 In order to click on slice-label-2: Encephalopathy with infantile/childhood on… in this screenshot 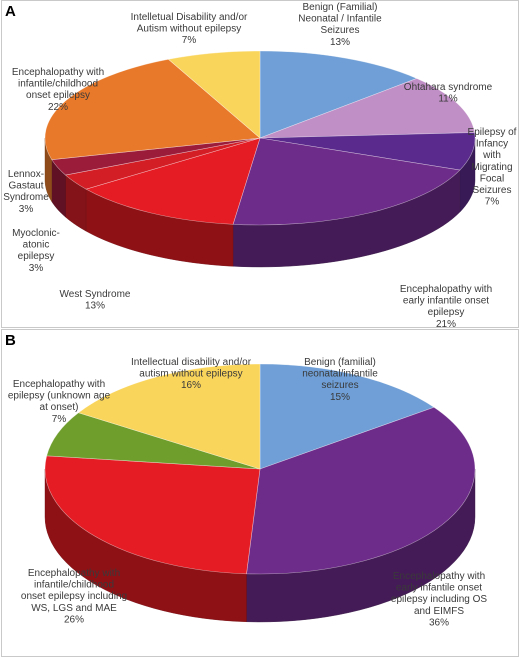, I will do `click(74, 596)`.